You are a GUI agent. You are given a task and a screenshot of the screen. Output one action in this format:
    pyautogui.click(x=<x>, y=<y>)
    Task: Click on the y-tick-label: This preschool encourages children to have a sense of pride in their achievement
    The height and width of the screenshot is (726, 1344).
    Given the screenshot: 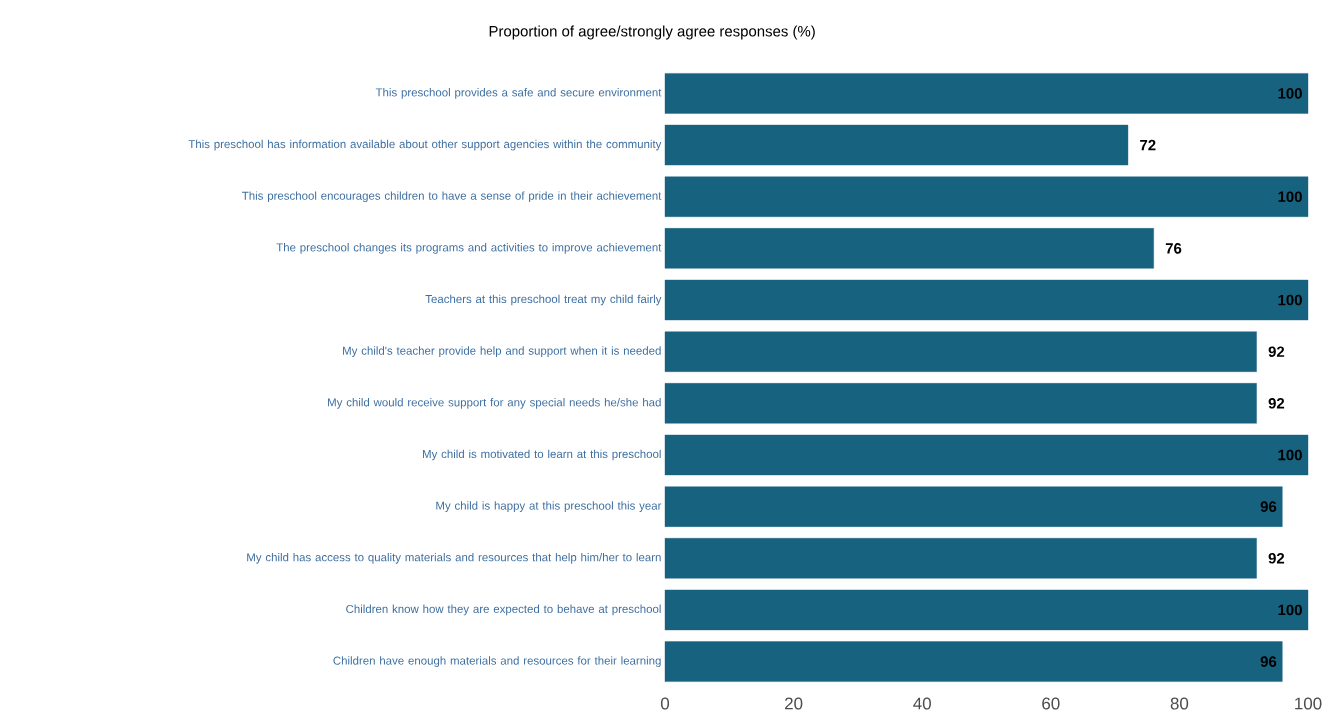 What is the action you would take?
    pyautogui.click(x=452, y=197)
    